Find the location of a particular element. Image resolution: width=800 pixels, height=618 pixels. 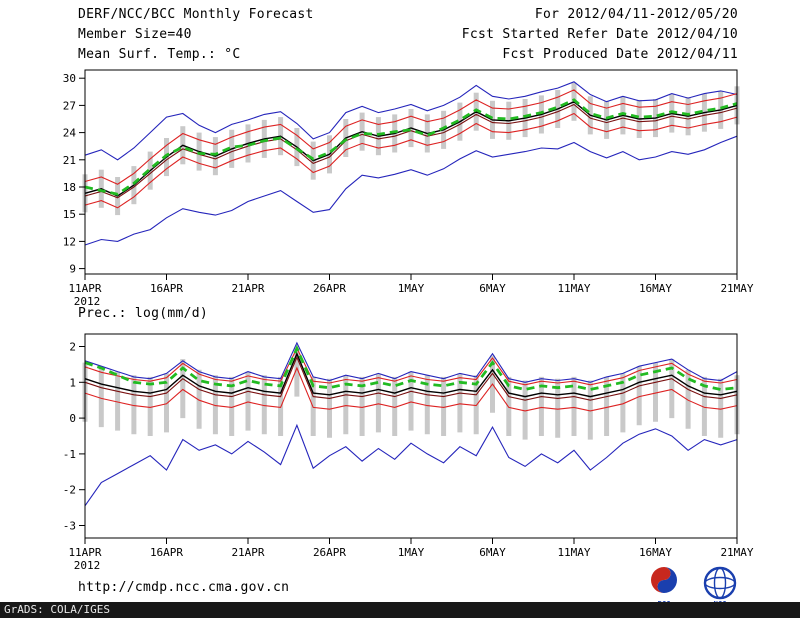

grads-credit-strip: GrADS: COLA/IGES is located at coordinates (400, 610).